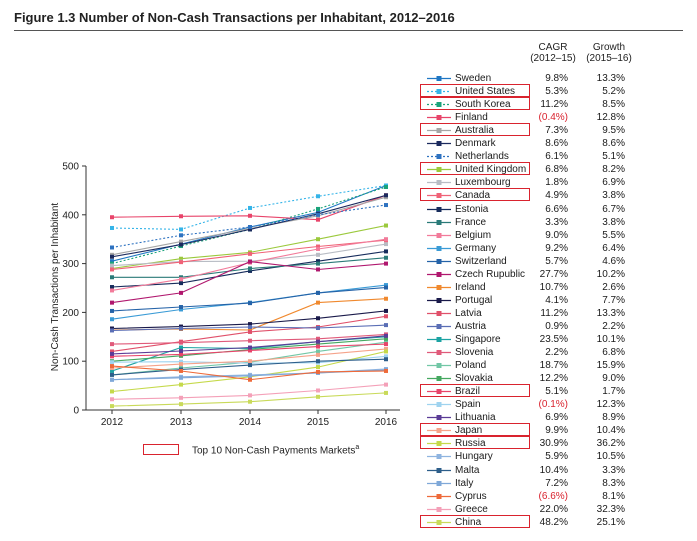  I want to click on legend-item: Cyprus (6.6%) 8.1%, so click(555, 496).